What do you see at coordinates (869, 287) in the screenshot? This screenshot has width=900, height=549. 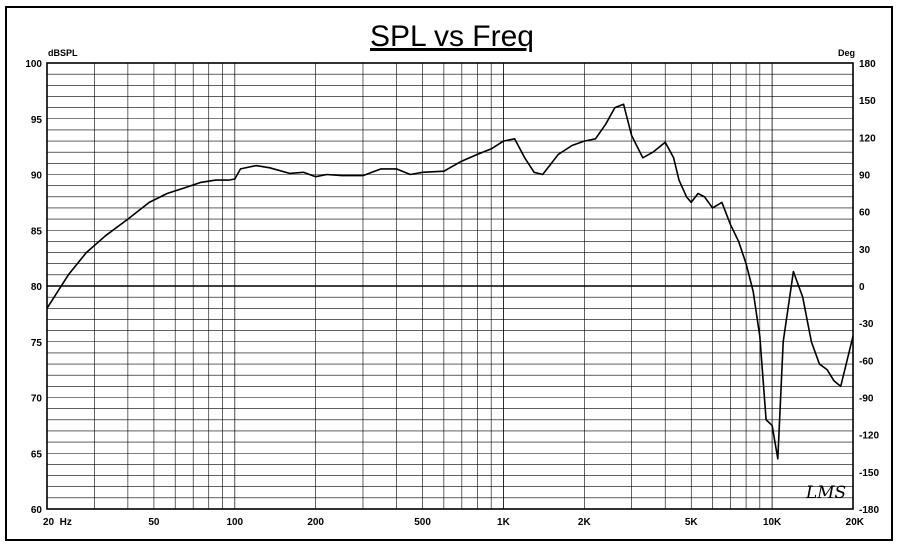 I see `right-axis-tick-labels: 180 150 120 90 60 30 0 -30 -60 -90 -120 -150 -180` at bounding box center [869, 287].